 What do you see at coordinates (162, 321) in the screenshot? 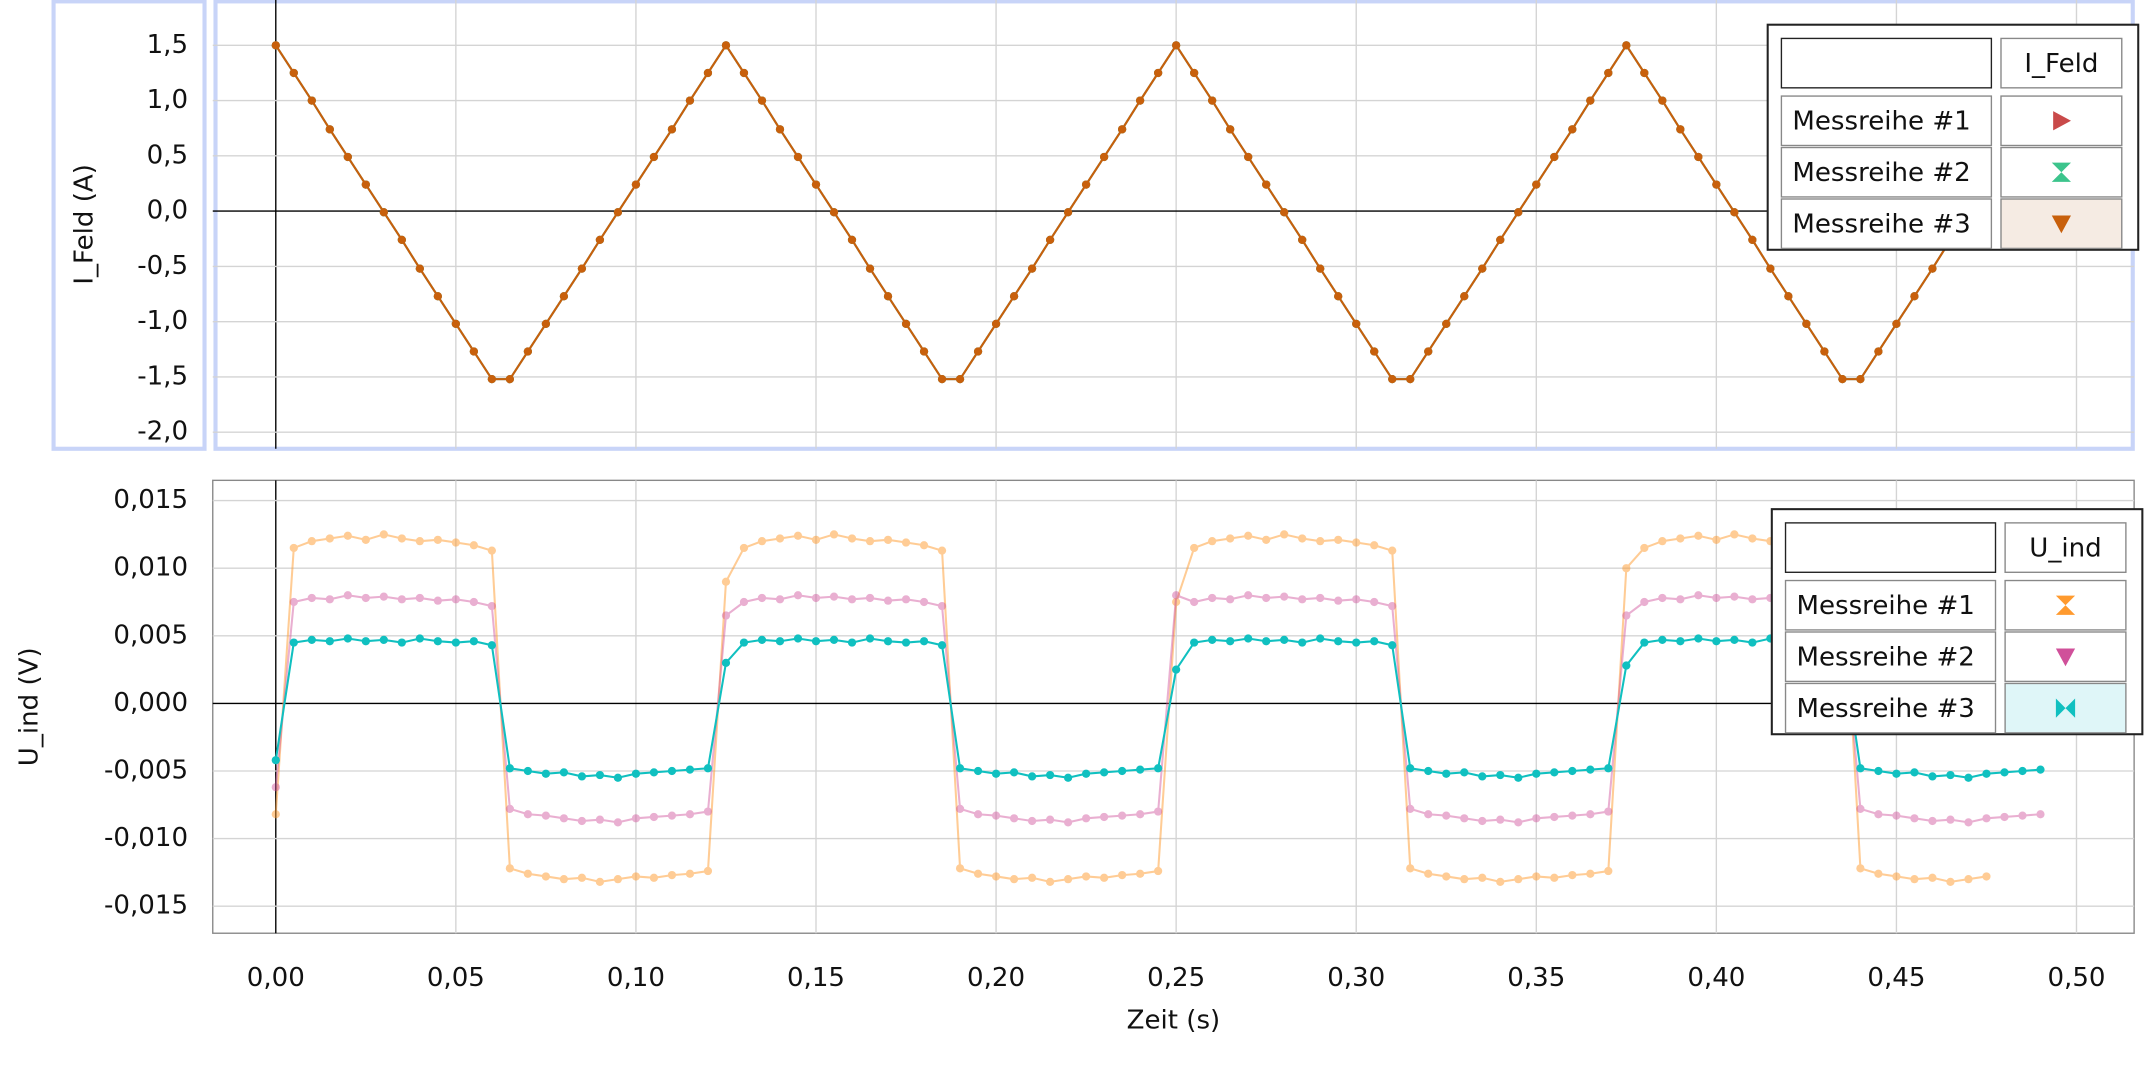
I see `y-tick-label: -1,0` at bounding box center [162, 321].